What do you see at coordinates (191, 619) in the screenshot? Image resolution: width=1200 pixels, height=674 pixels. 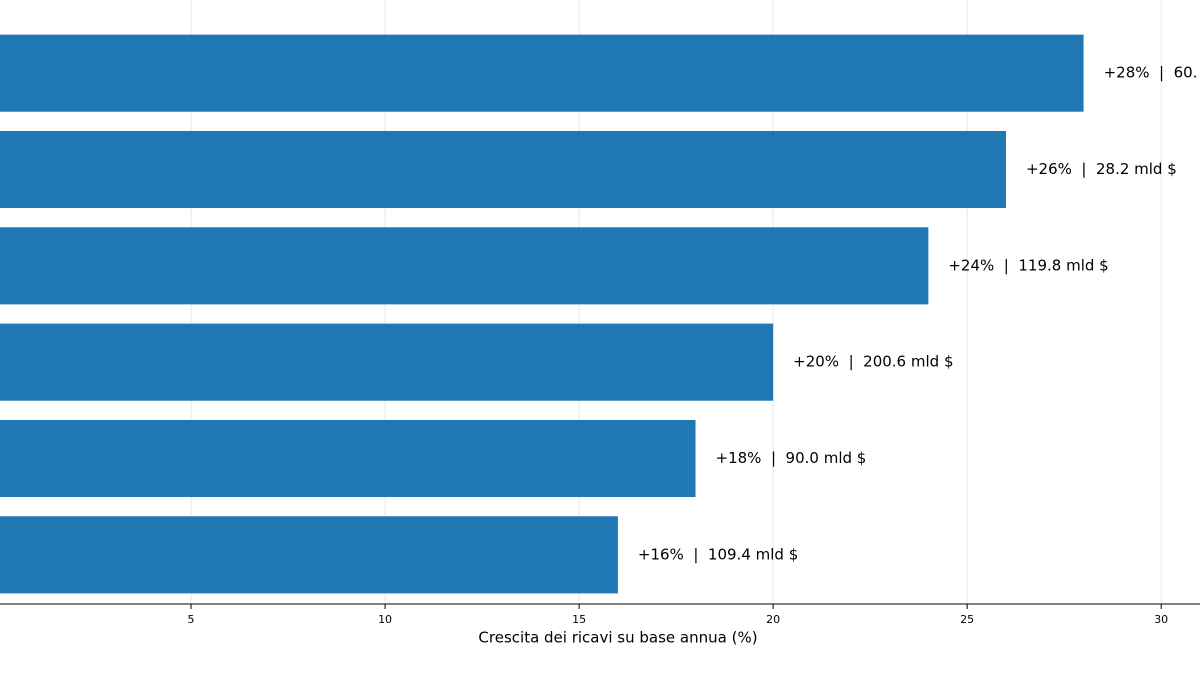 I see `x-tick-label: 5` at bounding box center [191, 619].